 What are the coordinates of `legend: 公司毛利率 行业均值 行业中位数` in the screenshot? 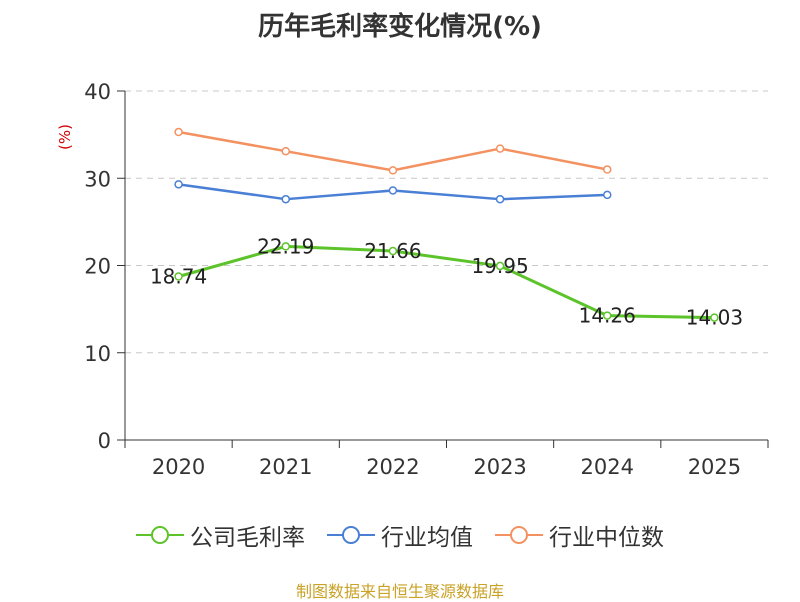 It's located at (400, 535).